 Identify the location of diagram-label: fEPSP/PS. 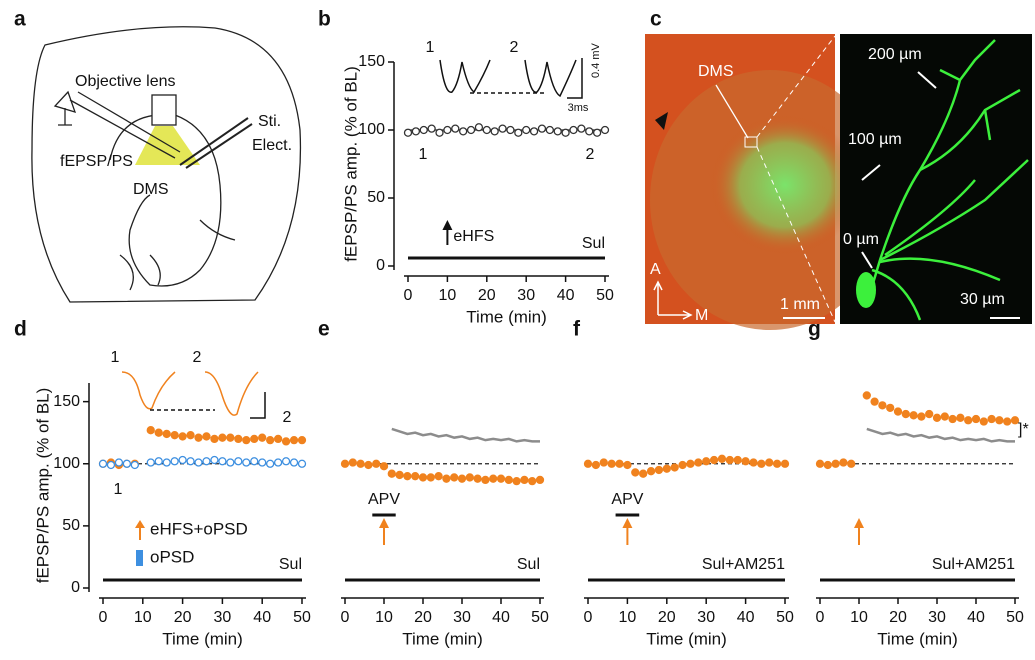
(96, 161).